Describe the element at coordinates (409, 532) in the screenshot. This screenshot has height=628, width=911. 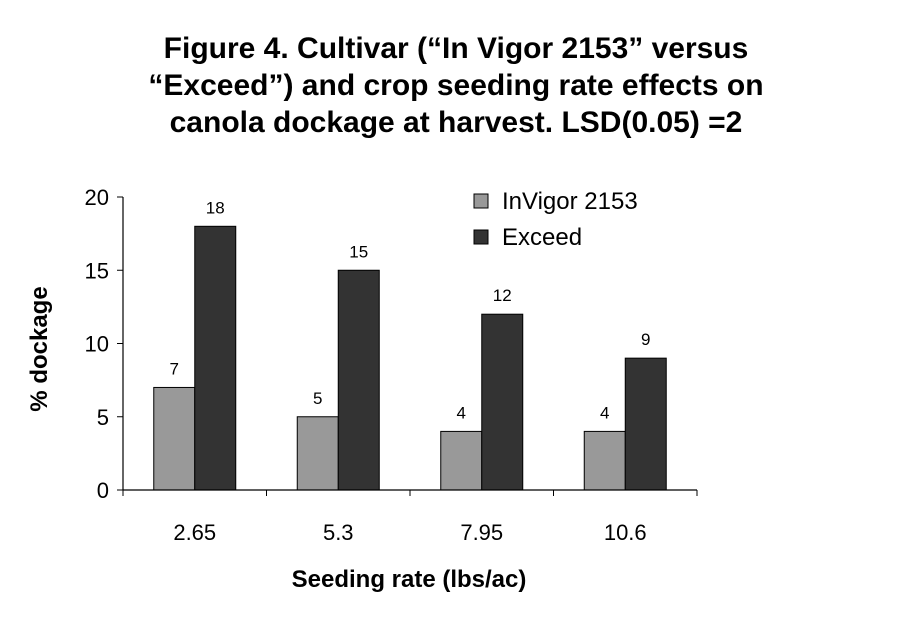
I see `x-tick-labels: 2.65 5.3 7.95 10.6` at that location.